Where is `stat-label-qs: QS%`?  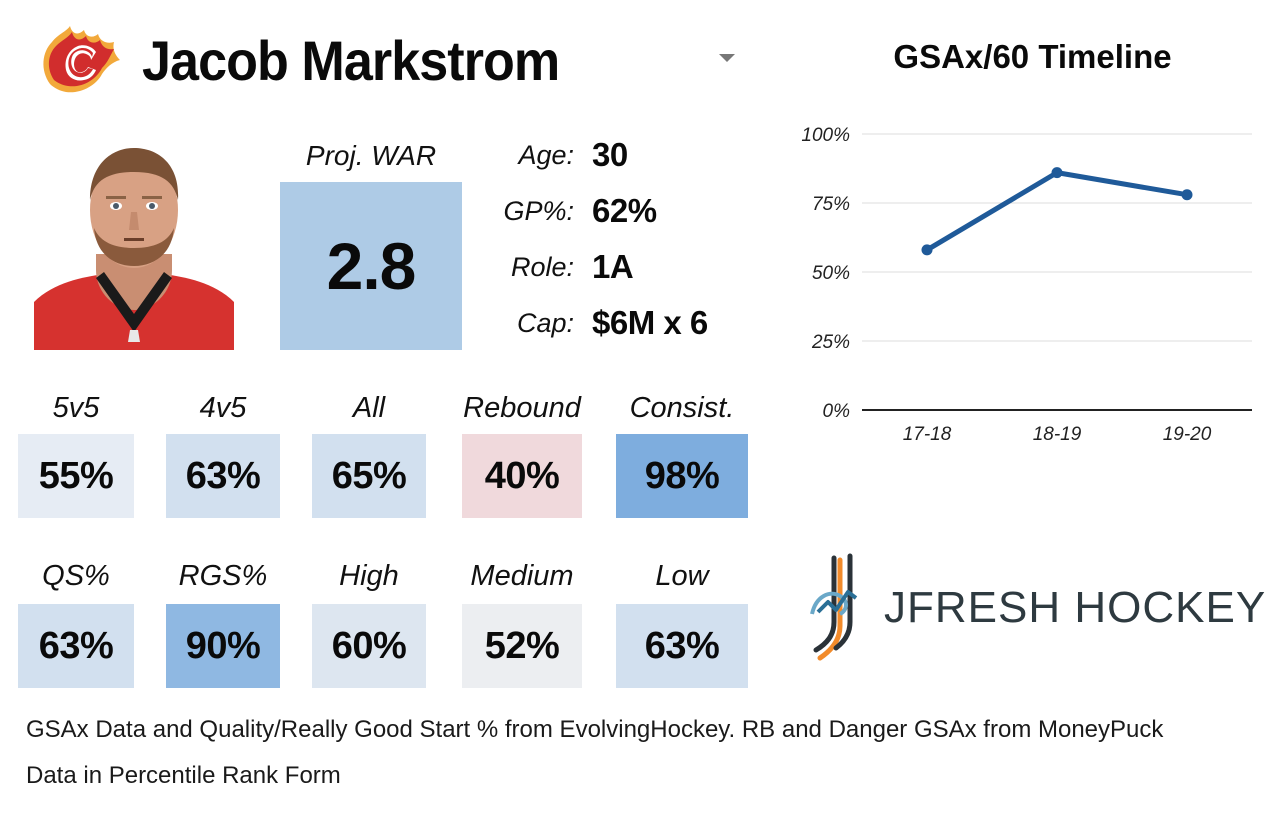 stat-label-qs: QS% is located at coordinates (76, 576).